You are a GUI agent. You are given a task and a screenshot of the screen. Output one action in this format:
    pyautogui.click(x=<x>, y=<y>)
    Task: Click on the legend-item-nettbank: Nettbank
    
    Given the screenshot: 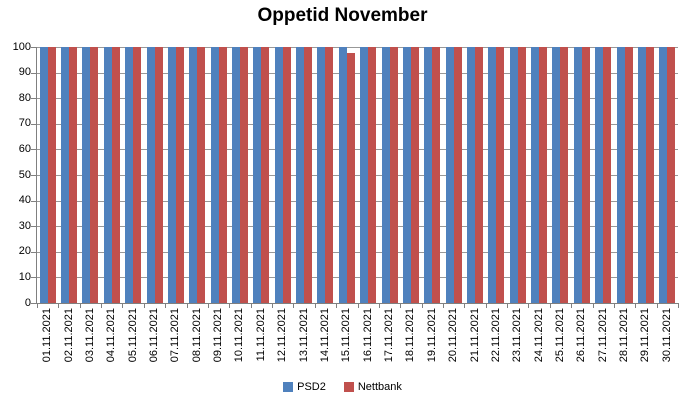 What is the action you would take?
    pyautogui.click(x=372, y=387)
    